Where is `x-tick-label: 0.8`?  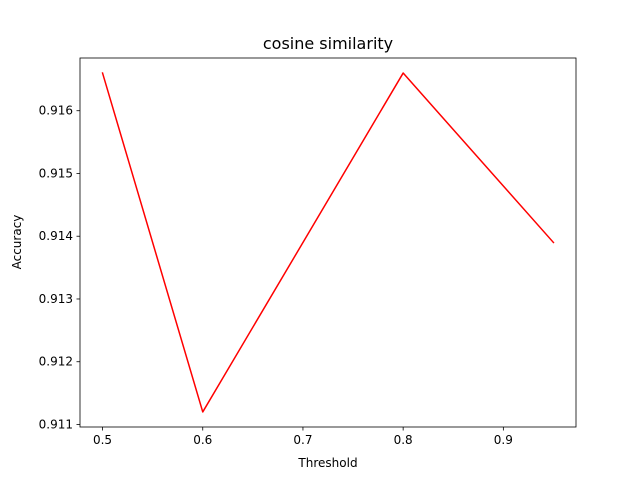 x-tick-label: 0.8 is located at coordinates (403, 440).